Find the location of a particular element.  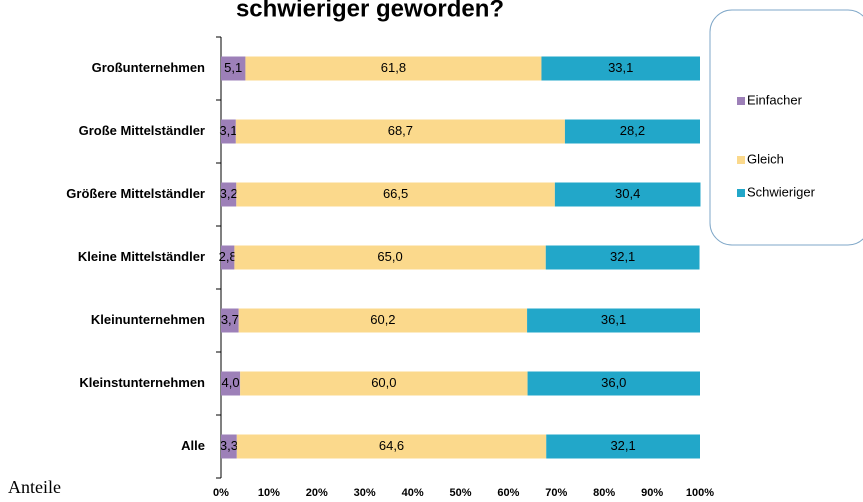

x-tick-label: 20% is located at coordinates (317, 493).